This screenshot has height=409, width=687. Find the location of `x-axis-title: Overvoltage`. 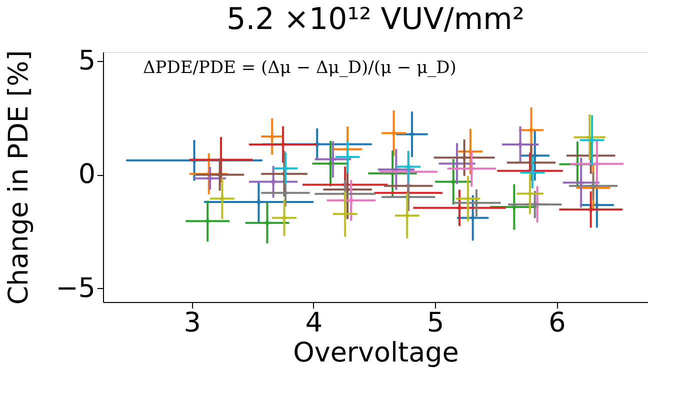

x-axis-title: Overvoltage is located at coordinates (376, 353).